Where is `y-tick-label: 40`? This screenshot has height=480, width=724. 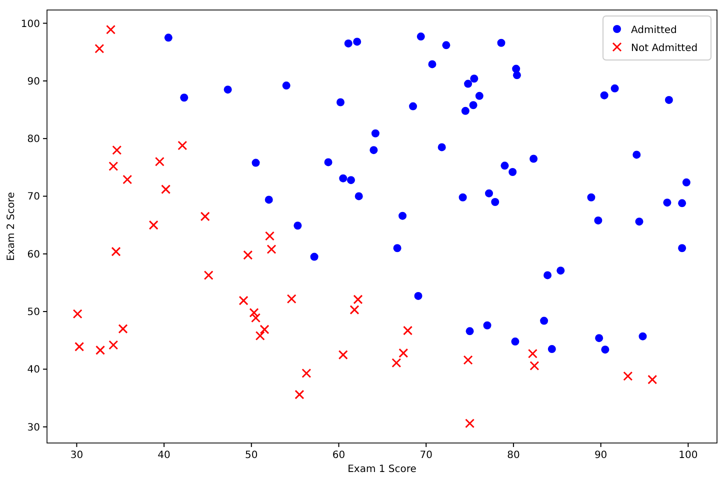 y-tick-label: 40 is located at coordinates (33, 370).